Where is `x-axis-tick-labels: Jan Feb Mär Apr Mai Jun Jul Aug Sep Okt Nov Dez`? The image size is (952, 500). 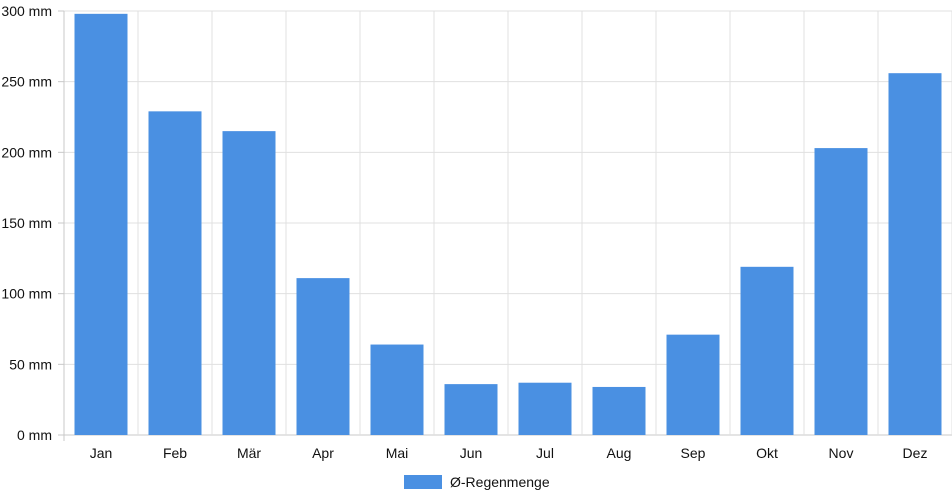
x-axis-tick-labels: Jan Feb Mär Apr Mai Jun Jul Aug Sep Okt Nov Dez is located at coordinates (509, 453).